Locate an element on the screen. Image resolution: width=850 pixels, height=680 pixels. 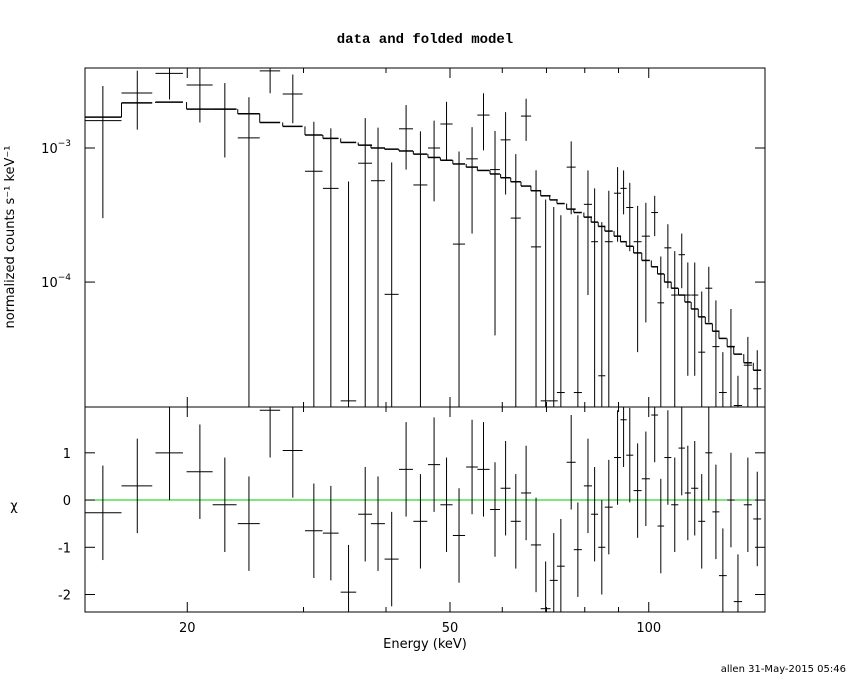
y-tick-label: -2 is located at coordinates (64, 596).